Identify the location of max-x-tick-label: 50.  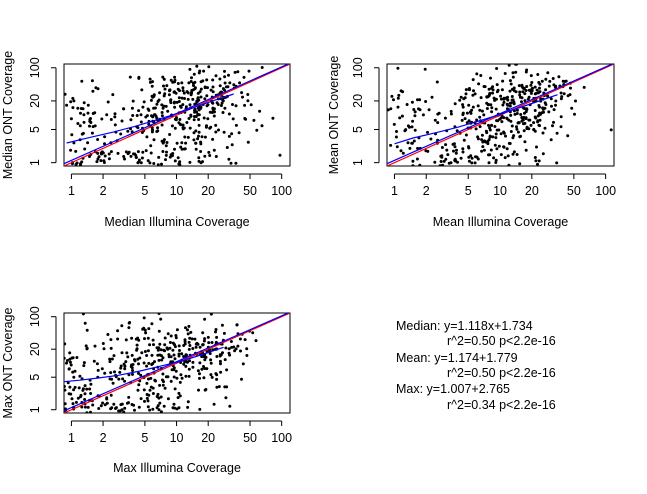
(250, 438).